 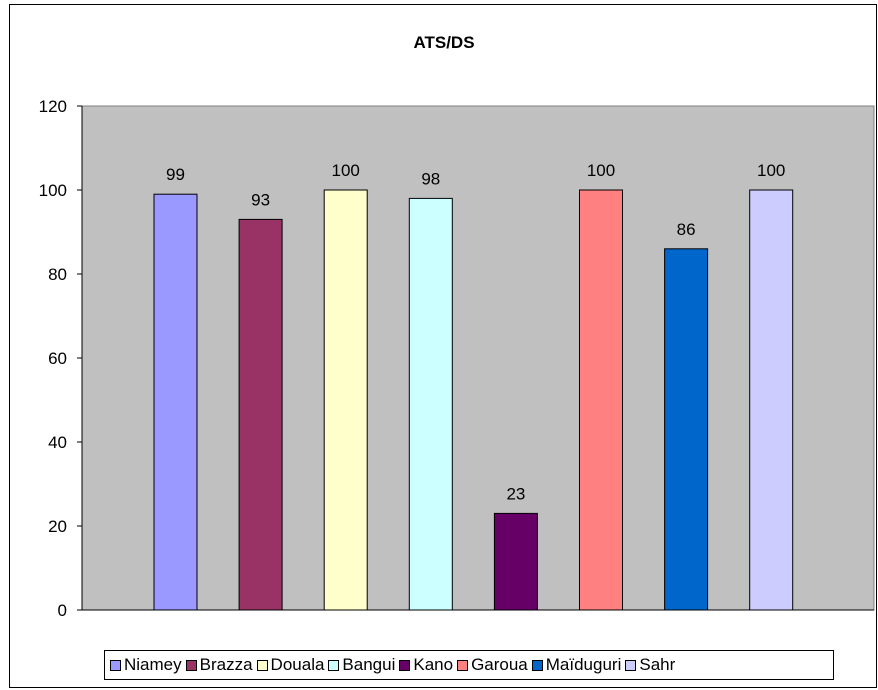 I want to click on legend-label: Maïduguri, so click(x=583, y=664).